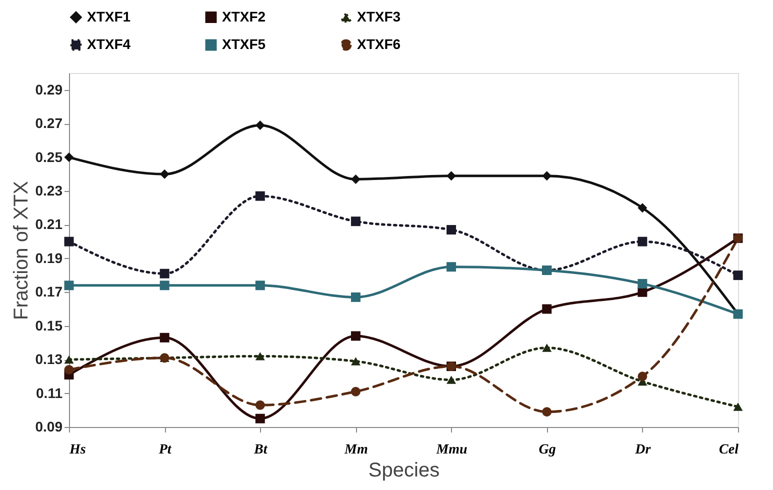 The height and width of the screenshot is (490, 773). What do you see at coordinates (379, 44) in the screenshot?
I see `legend-label: XTXF6` at bounding box center [379, 44].